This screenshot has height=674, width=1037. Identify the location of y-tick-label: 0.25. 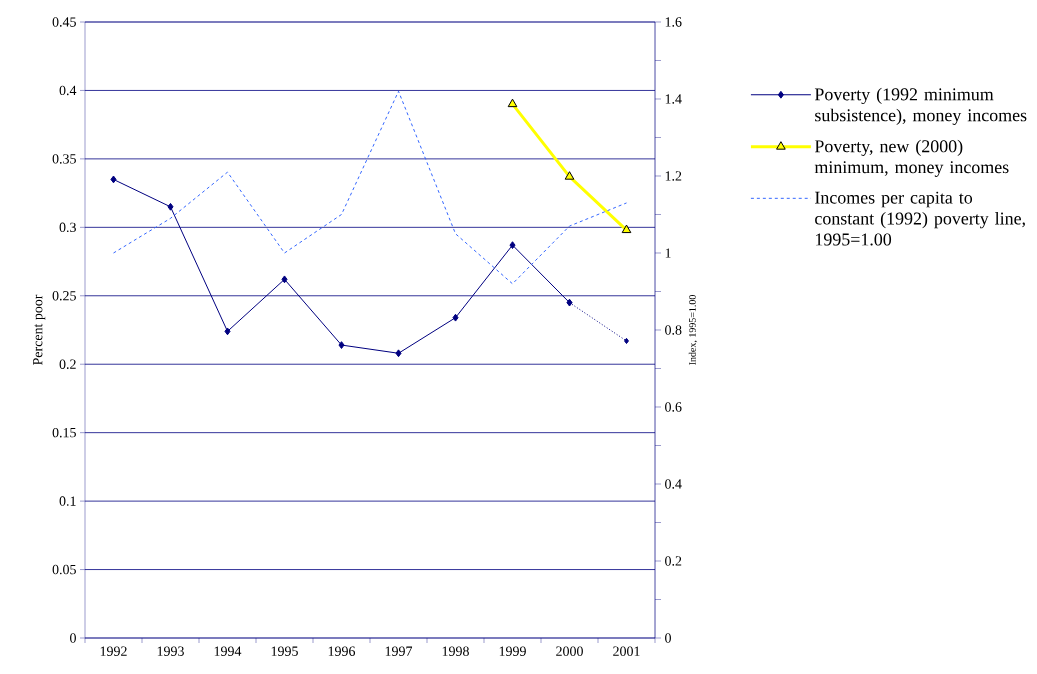
(64, 296).